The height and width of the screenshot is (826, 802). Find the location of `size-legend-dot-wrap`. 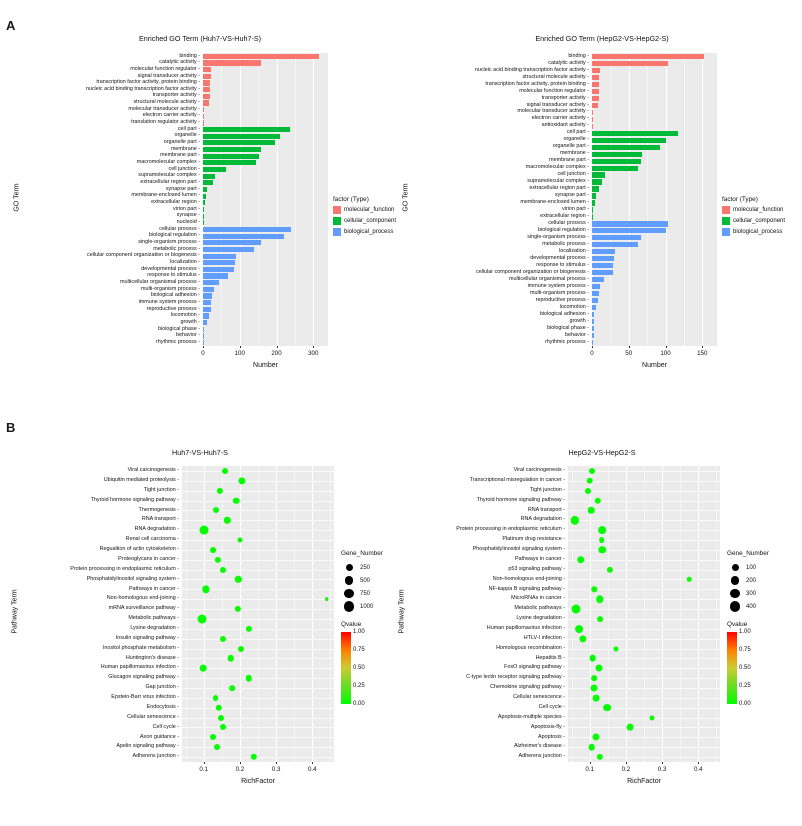

size-legend-dot-wrap is located at coordinates (349, 567).